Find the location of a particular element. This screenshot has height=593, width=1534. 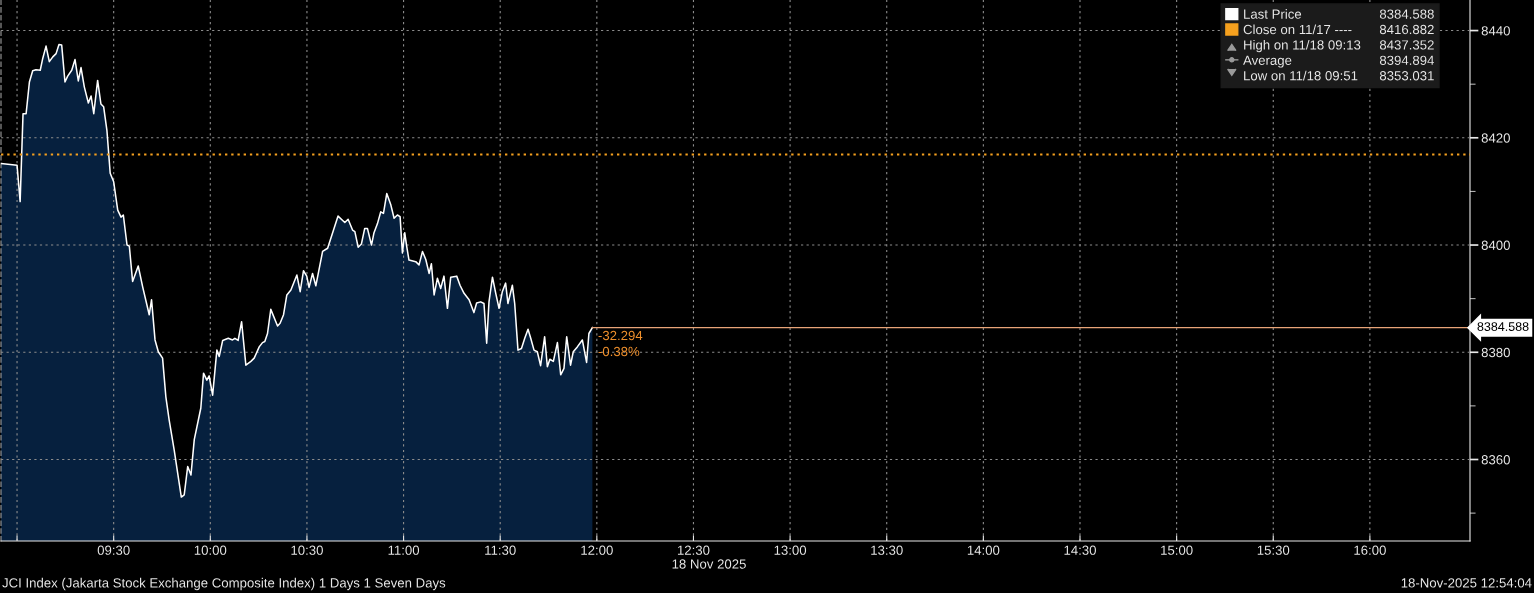

annotation: -32.294 is located at coordinates (620, 335).